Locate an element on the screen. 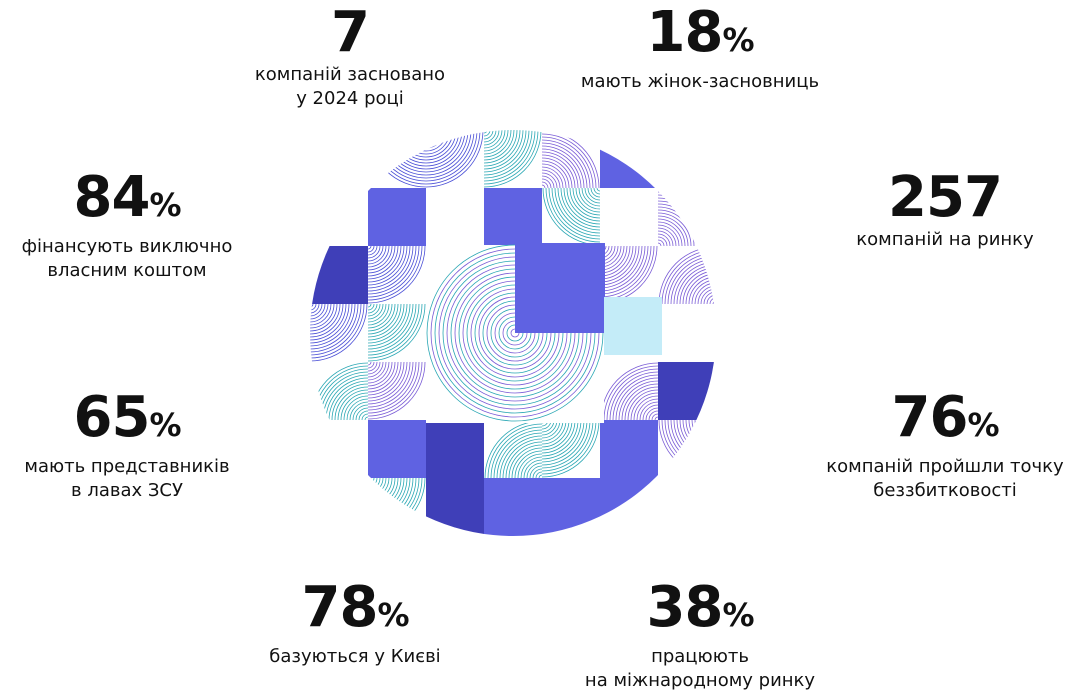 The image size is (1080, 693). stat-description: в лавах ЗСУ is located at coordinates (127, 490).